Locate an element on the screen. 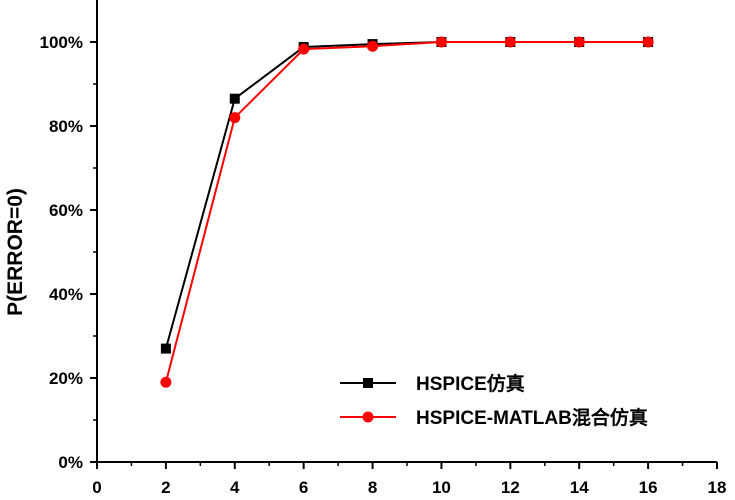 The image size is (735, 500). x-tick-label: 0 is located at coordinates (96, 487).